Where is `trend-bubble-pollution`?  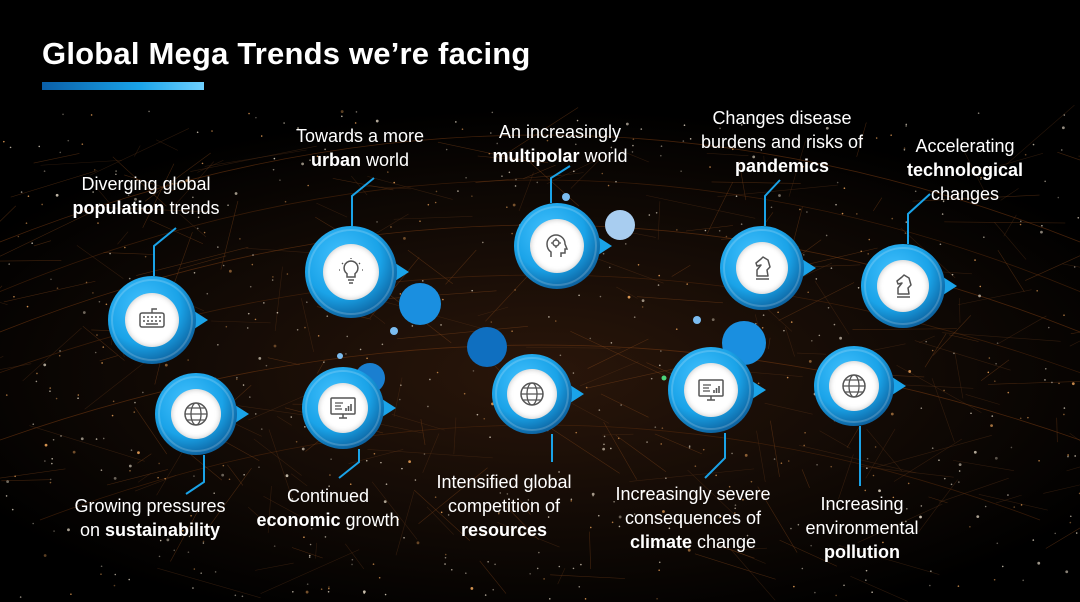
trend-bubble-pollution is located at coordinates (862, 386).